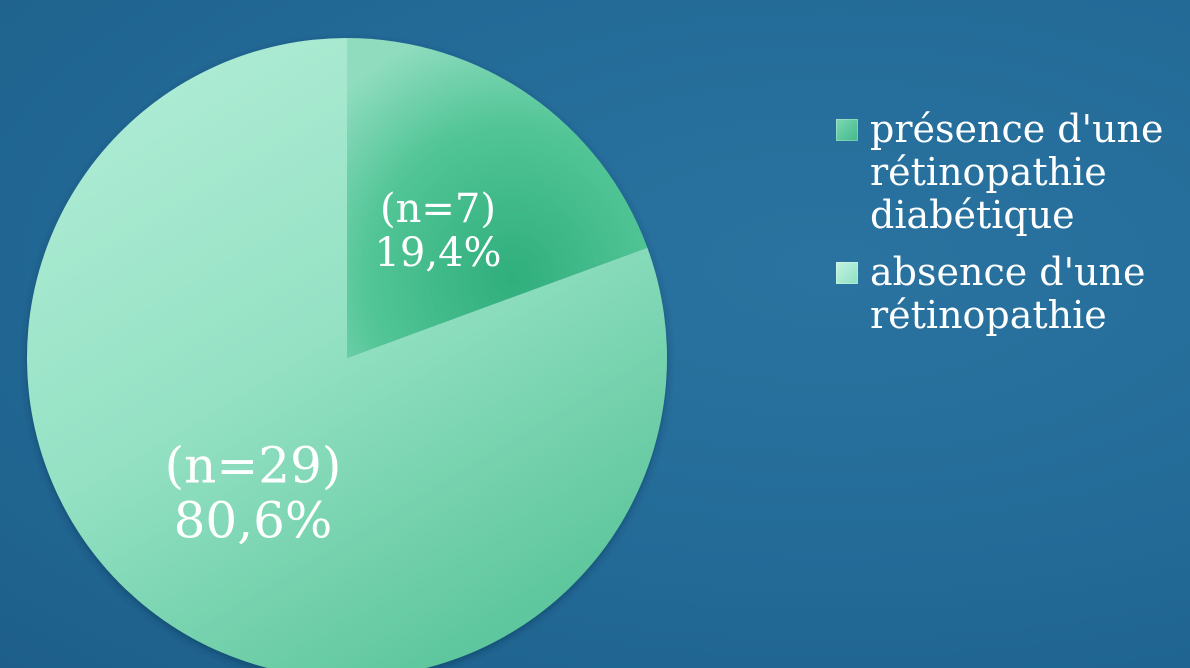  What do you see at coordinates (253, 521) in the screenshot?
I see `slice-percent-label-absence: 80,6%` at bounding box center [253, 521].